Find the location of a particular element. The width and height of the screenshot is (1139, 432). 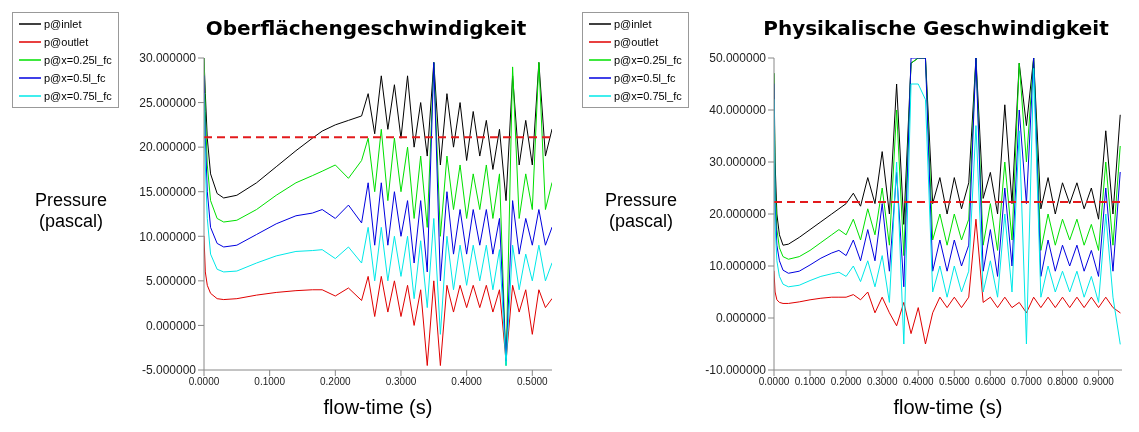

chart-title: Oberflächengeschwindigkeit is located at coordinates (366, 28).